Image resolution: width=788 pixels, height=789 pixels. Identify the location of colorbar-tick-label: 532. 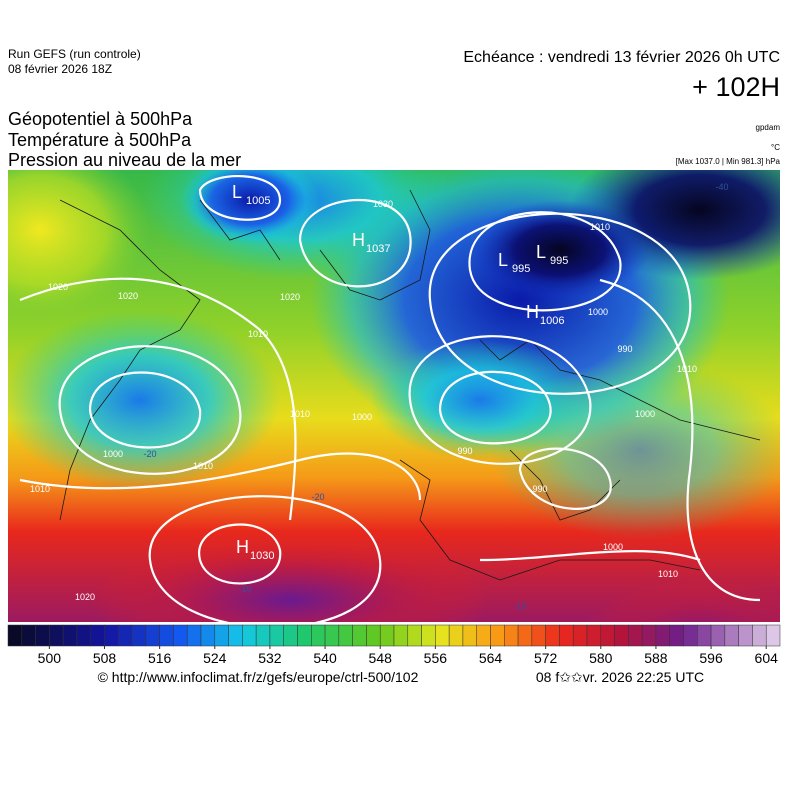
(270, 658).